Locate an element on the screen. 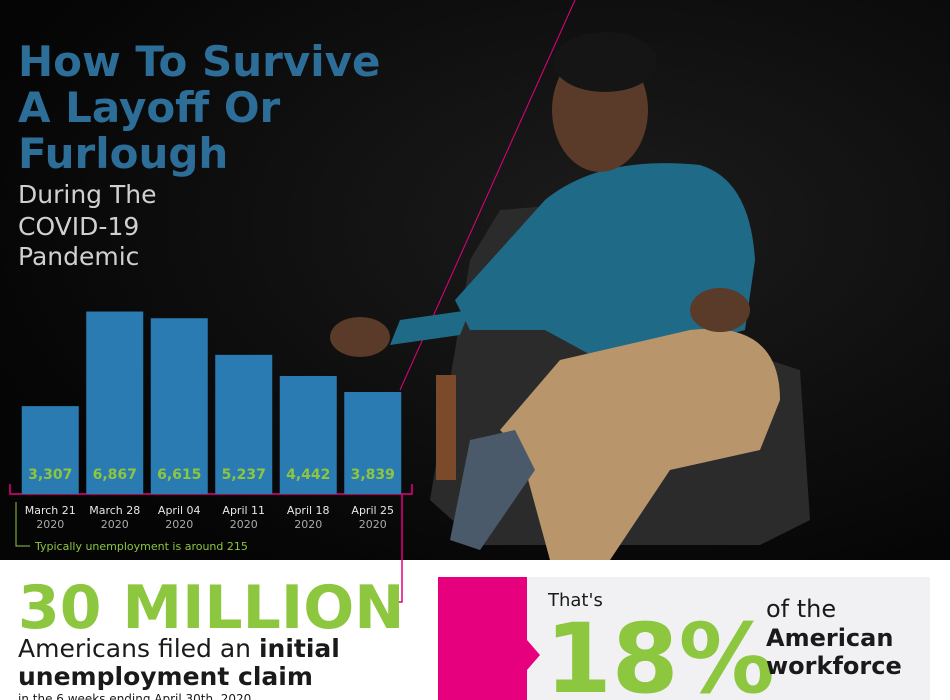  x-tick-date: April 18 is located at coordinates (308, 510).